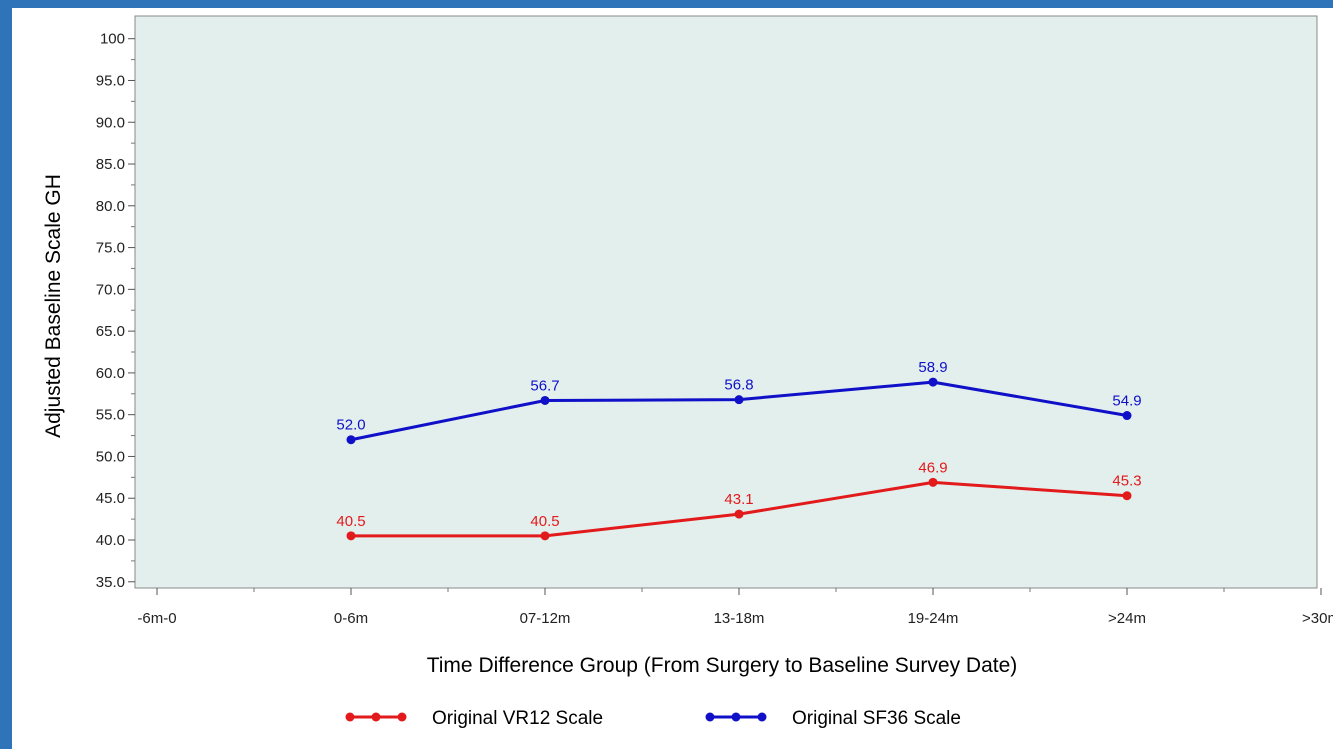 This screenshot has width=1333, height=749. I want to click on data-label: 46.9, so click(932, 467).